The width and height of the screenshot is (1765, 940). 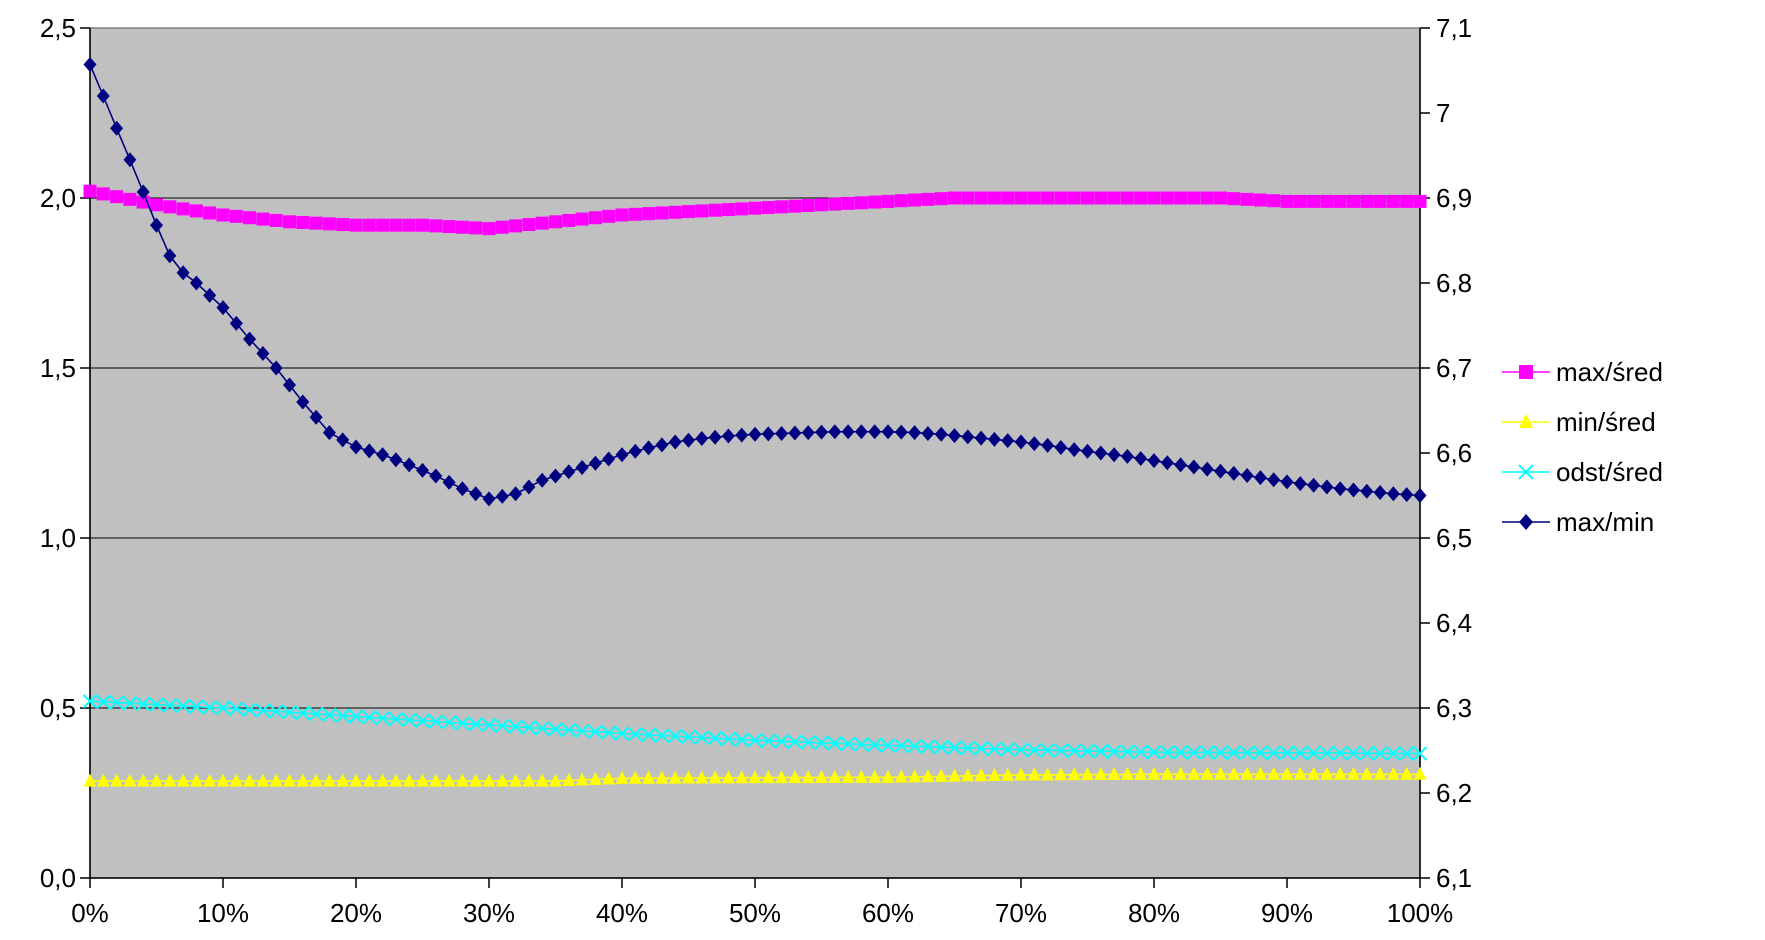 I want to click on x-tick-label: 60%, so click(x=888, y=913).